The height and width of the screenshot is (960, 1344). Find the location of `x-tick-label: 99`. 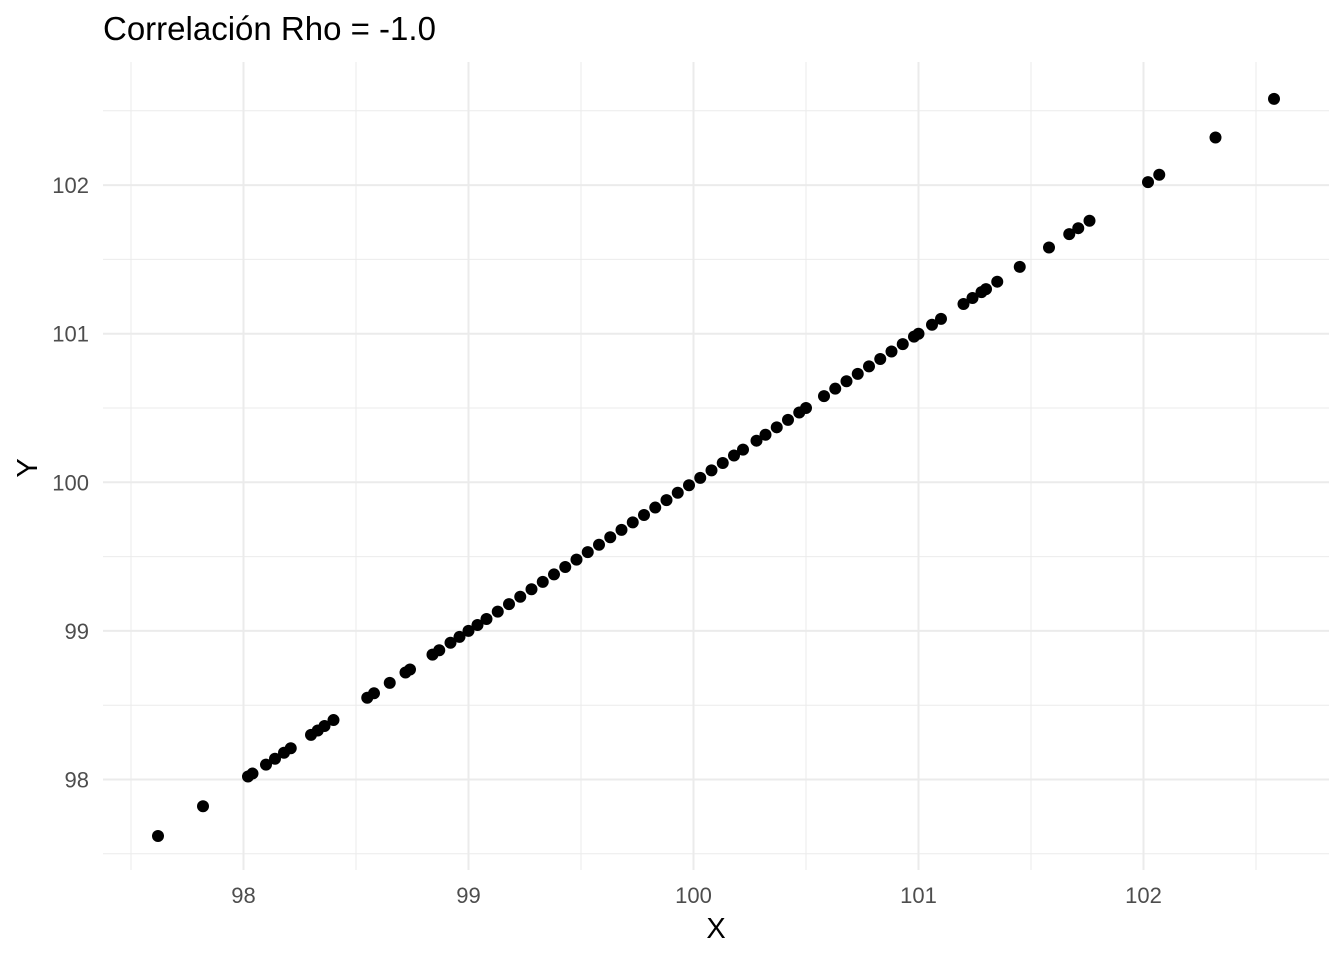

x-tick-label: 99 is located at coordinates (468, 895).